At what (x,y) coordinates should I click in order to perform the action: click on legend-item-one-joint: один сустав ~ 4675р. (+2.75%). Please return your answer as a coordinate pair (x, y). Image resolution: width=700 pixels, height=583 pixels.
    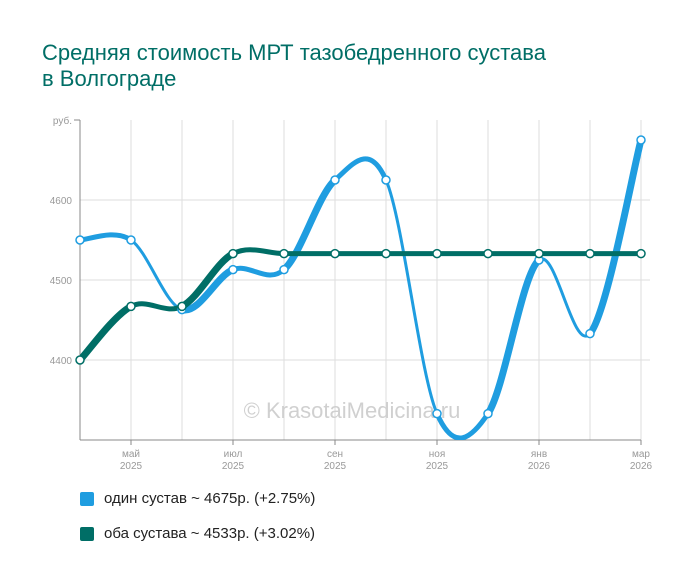
    Looking at the image, I should click on (197, 498).